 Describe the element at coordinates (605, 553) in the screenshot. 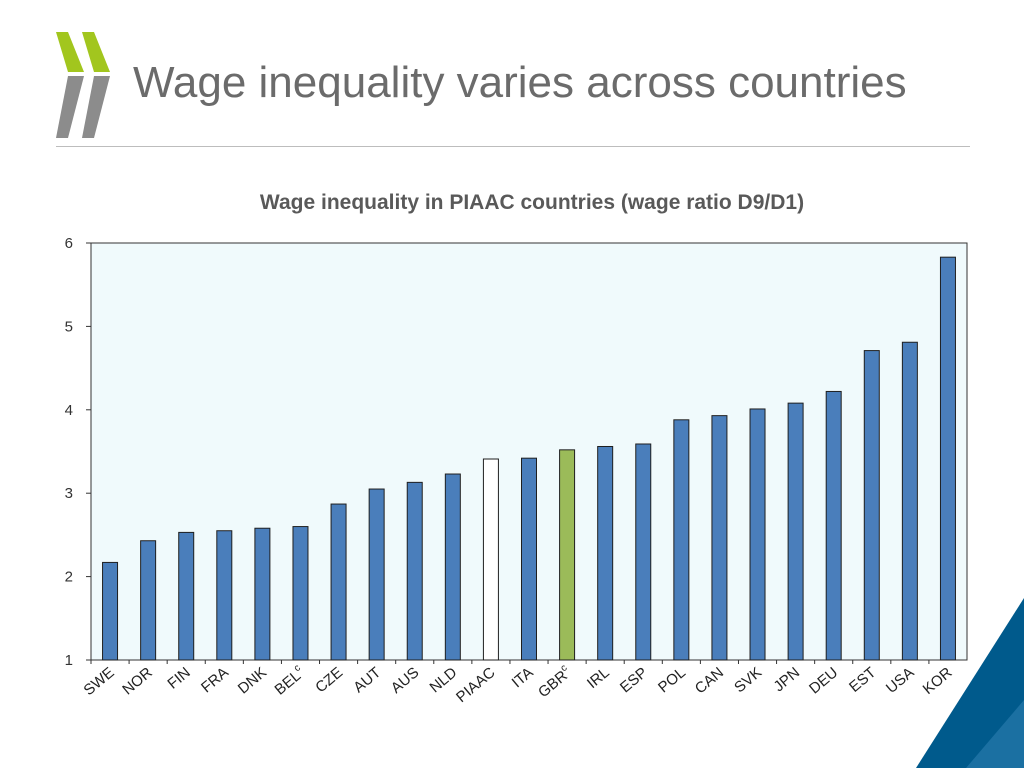

I see `bar-irl` at that location.